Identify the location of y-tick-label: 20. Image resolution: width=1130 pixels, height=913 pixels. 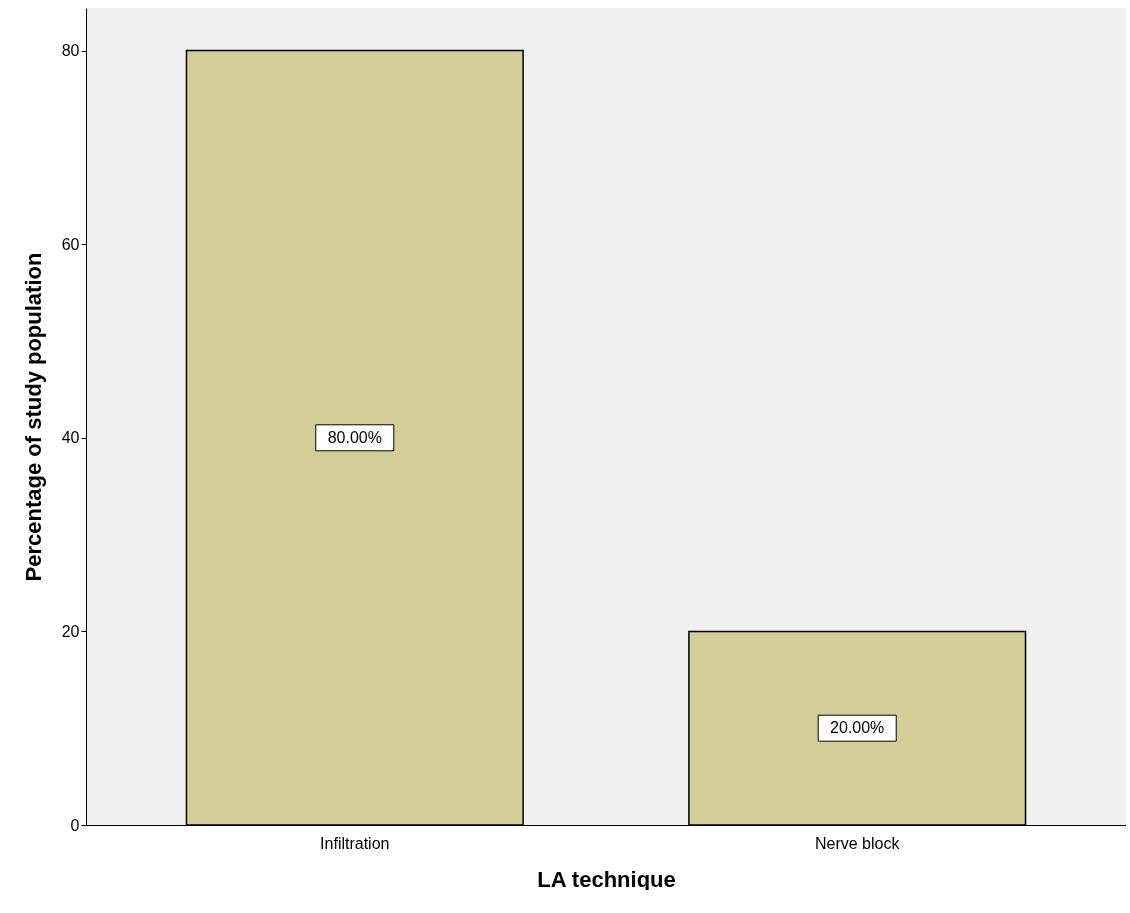
(70, 631).